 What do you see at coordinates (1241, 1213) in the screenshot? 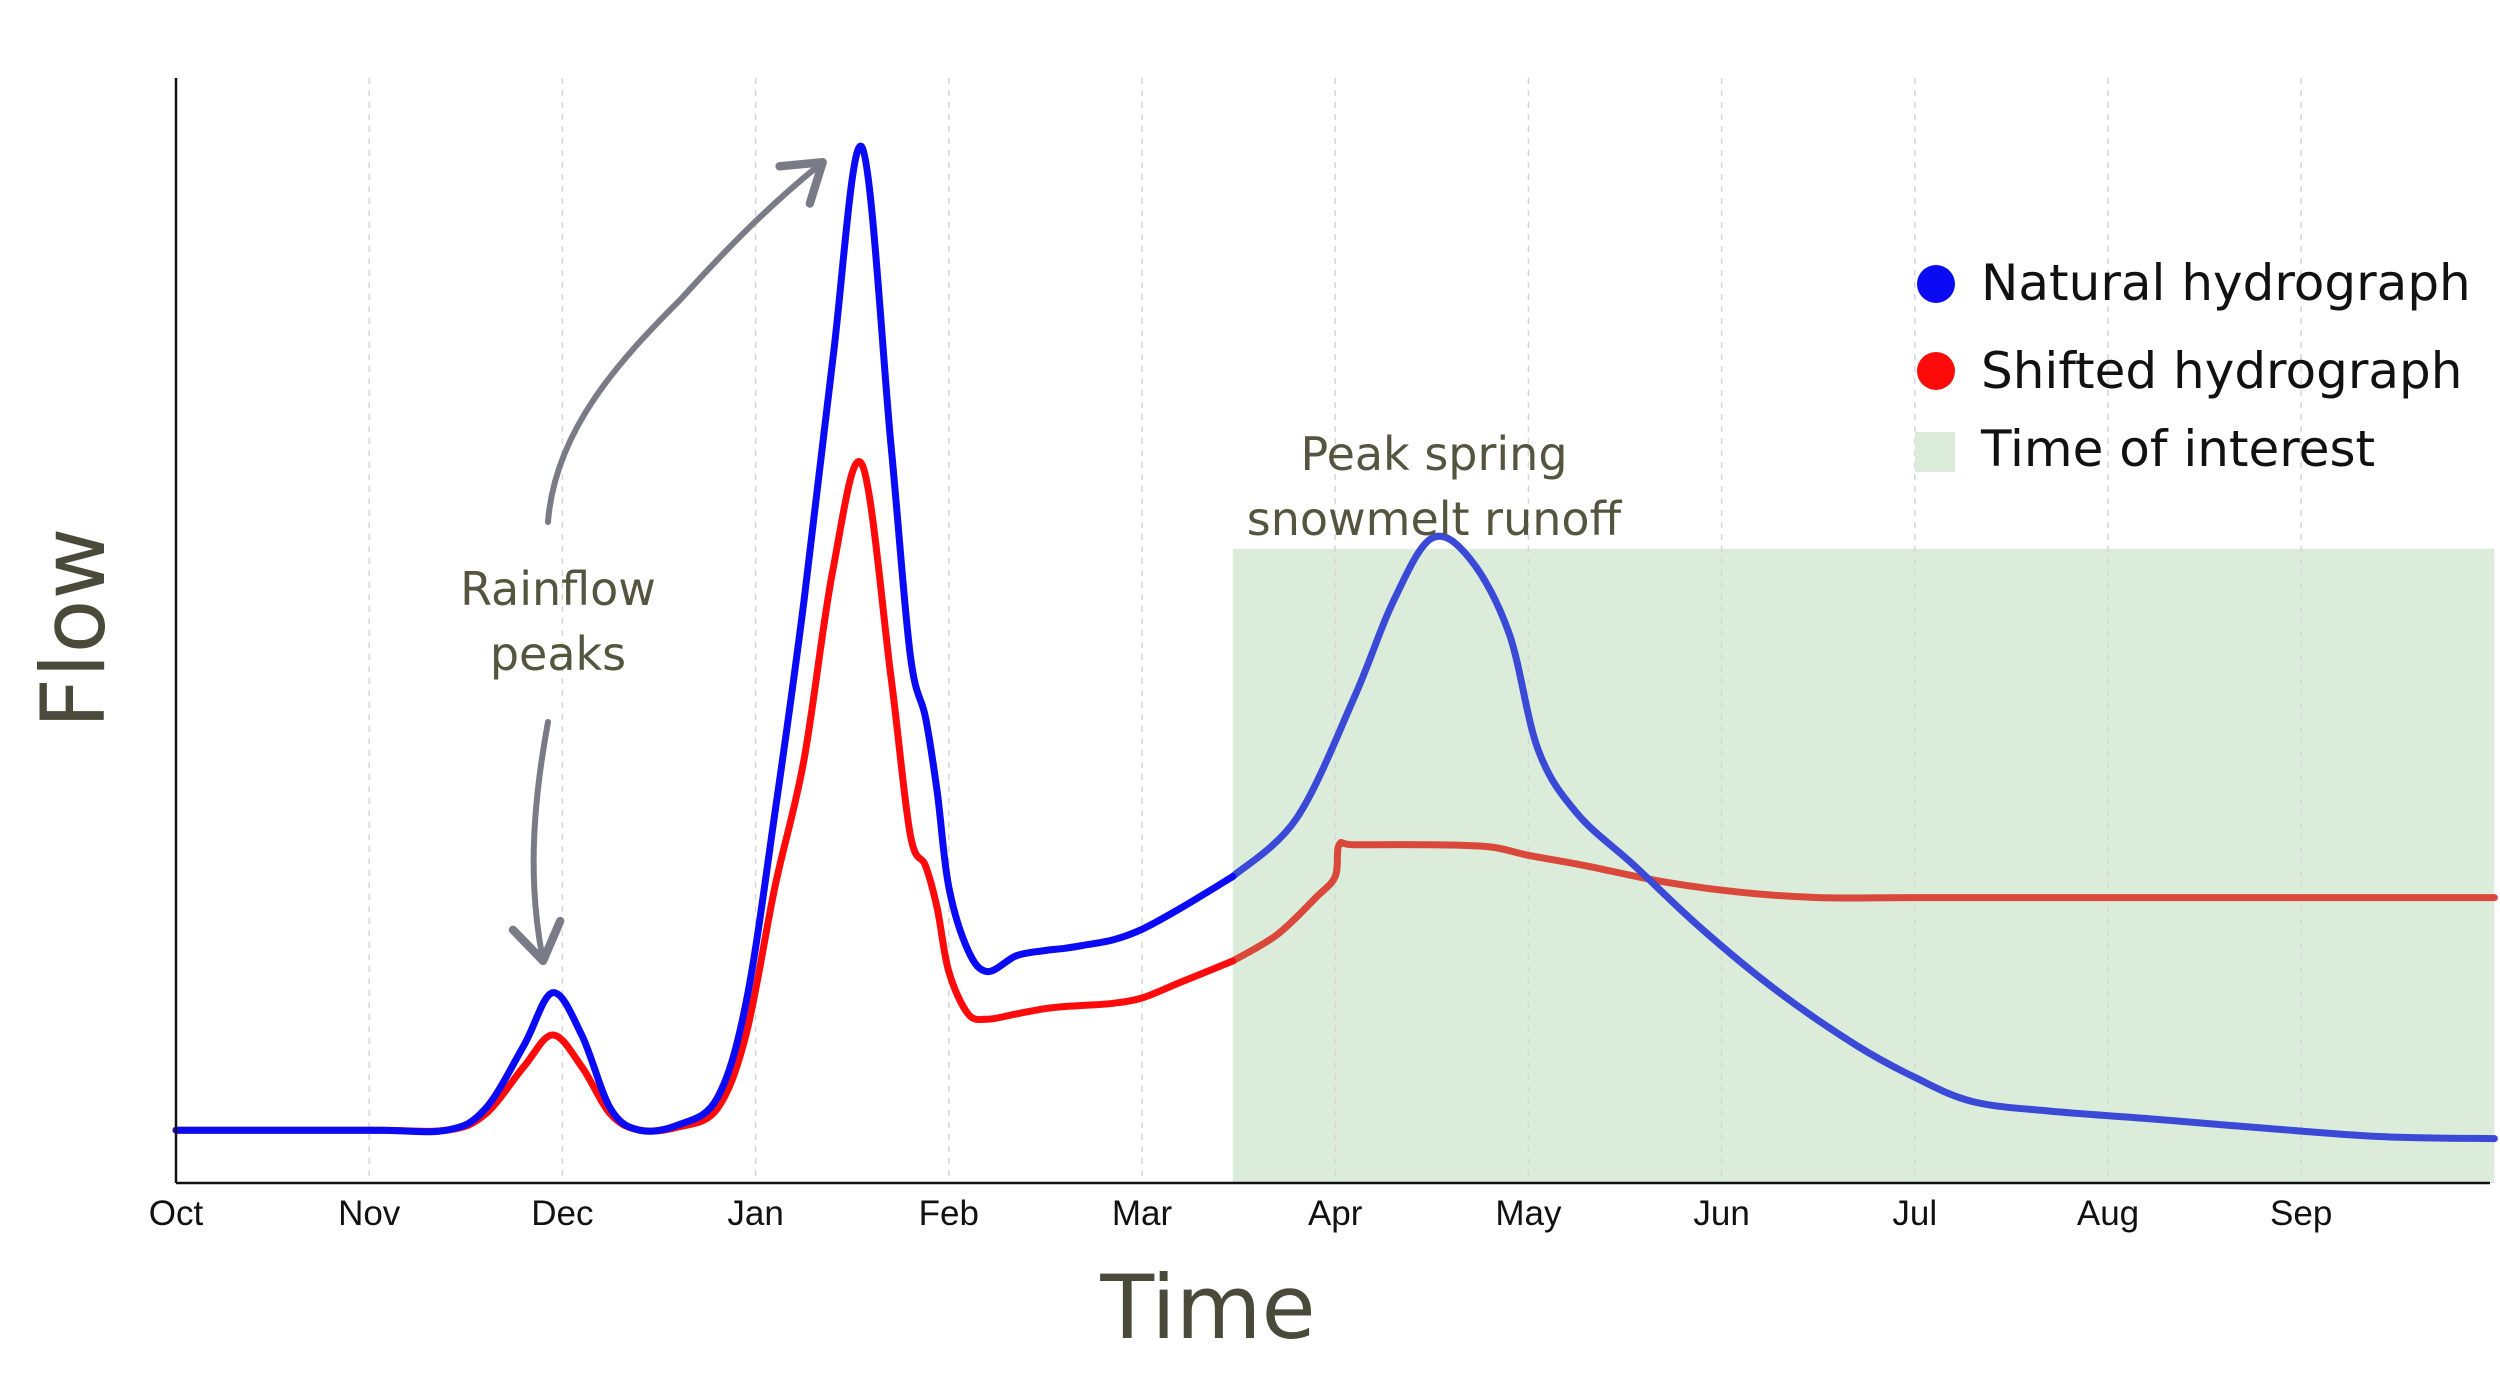
I see `x-tick-labels: Oct Nov Dec Jan Feb Mar Apr May Jun Jul Aug Sep` at bounding box center [1241, 1213].